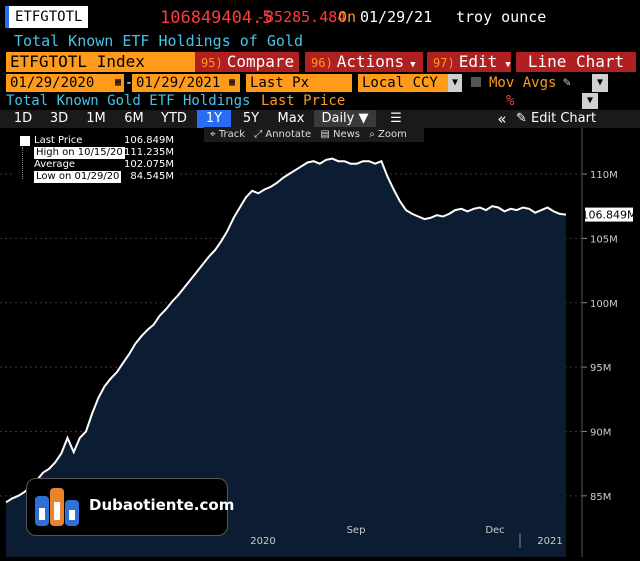 The width and height of the screenshot is (640, 561). I want to click on collapse-icon: «, so click(502, 119).